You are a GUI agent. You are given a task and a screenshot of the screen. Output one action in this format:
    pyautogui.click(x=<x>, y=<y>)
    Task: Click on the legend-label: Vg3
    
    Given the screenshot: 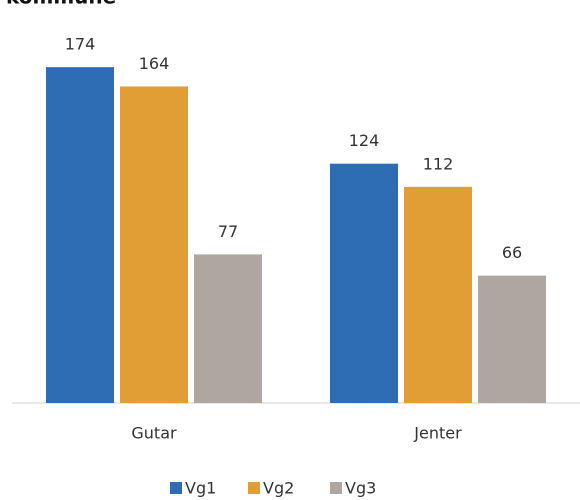 What is the action you would take?
    pyautogui.click(x=360, y=488)
    